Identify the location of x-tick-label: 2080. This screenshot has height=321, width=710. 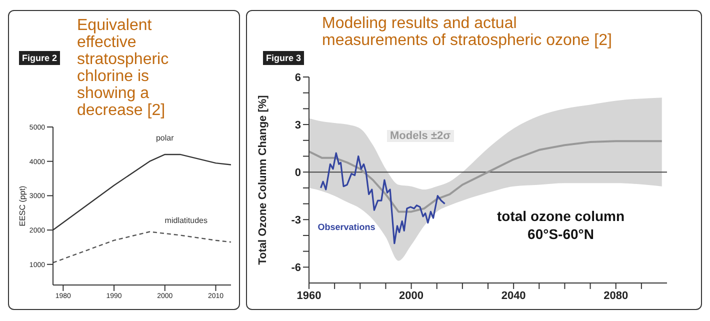
(616, 296).